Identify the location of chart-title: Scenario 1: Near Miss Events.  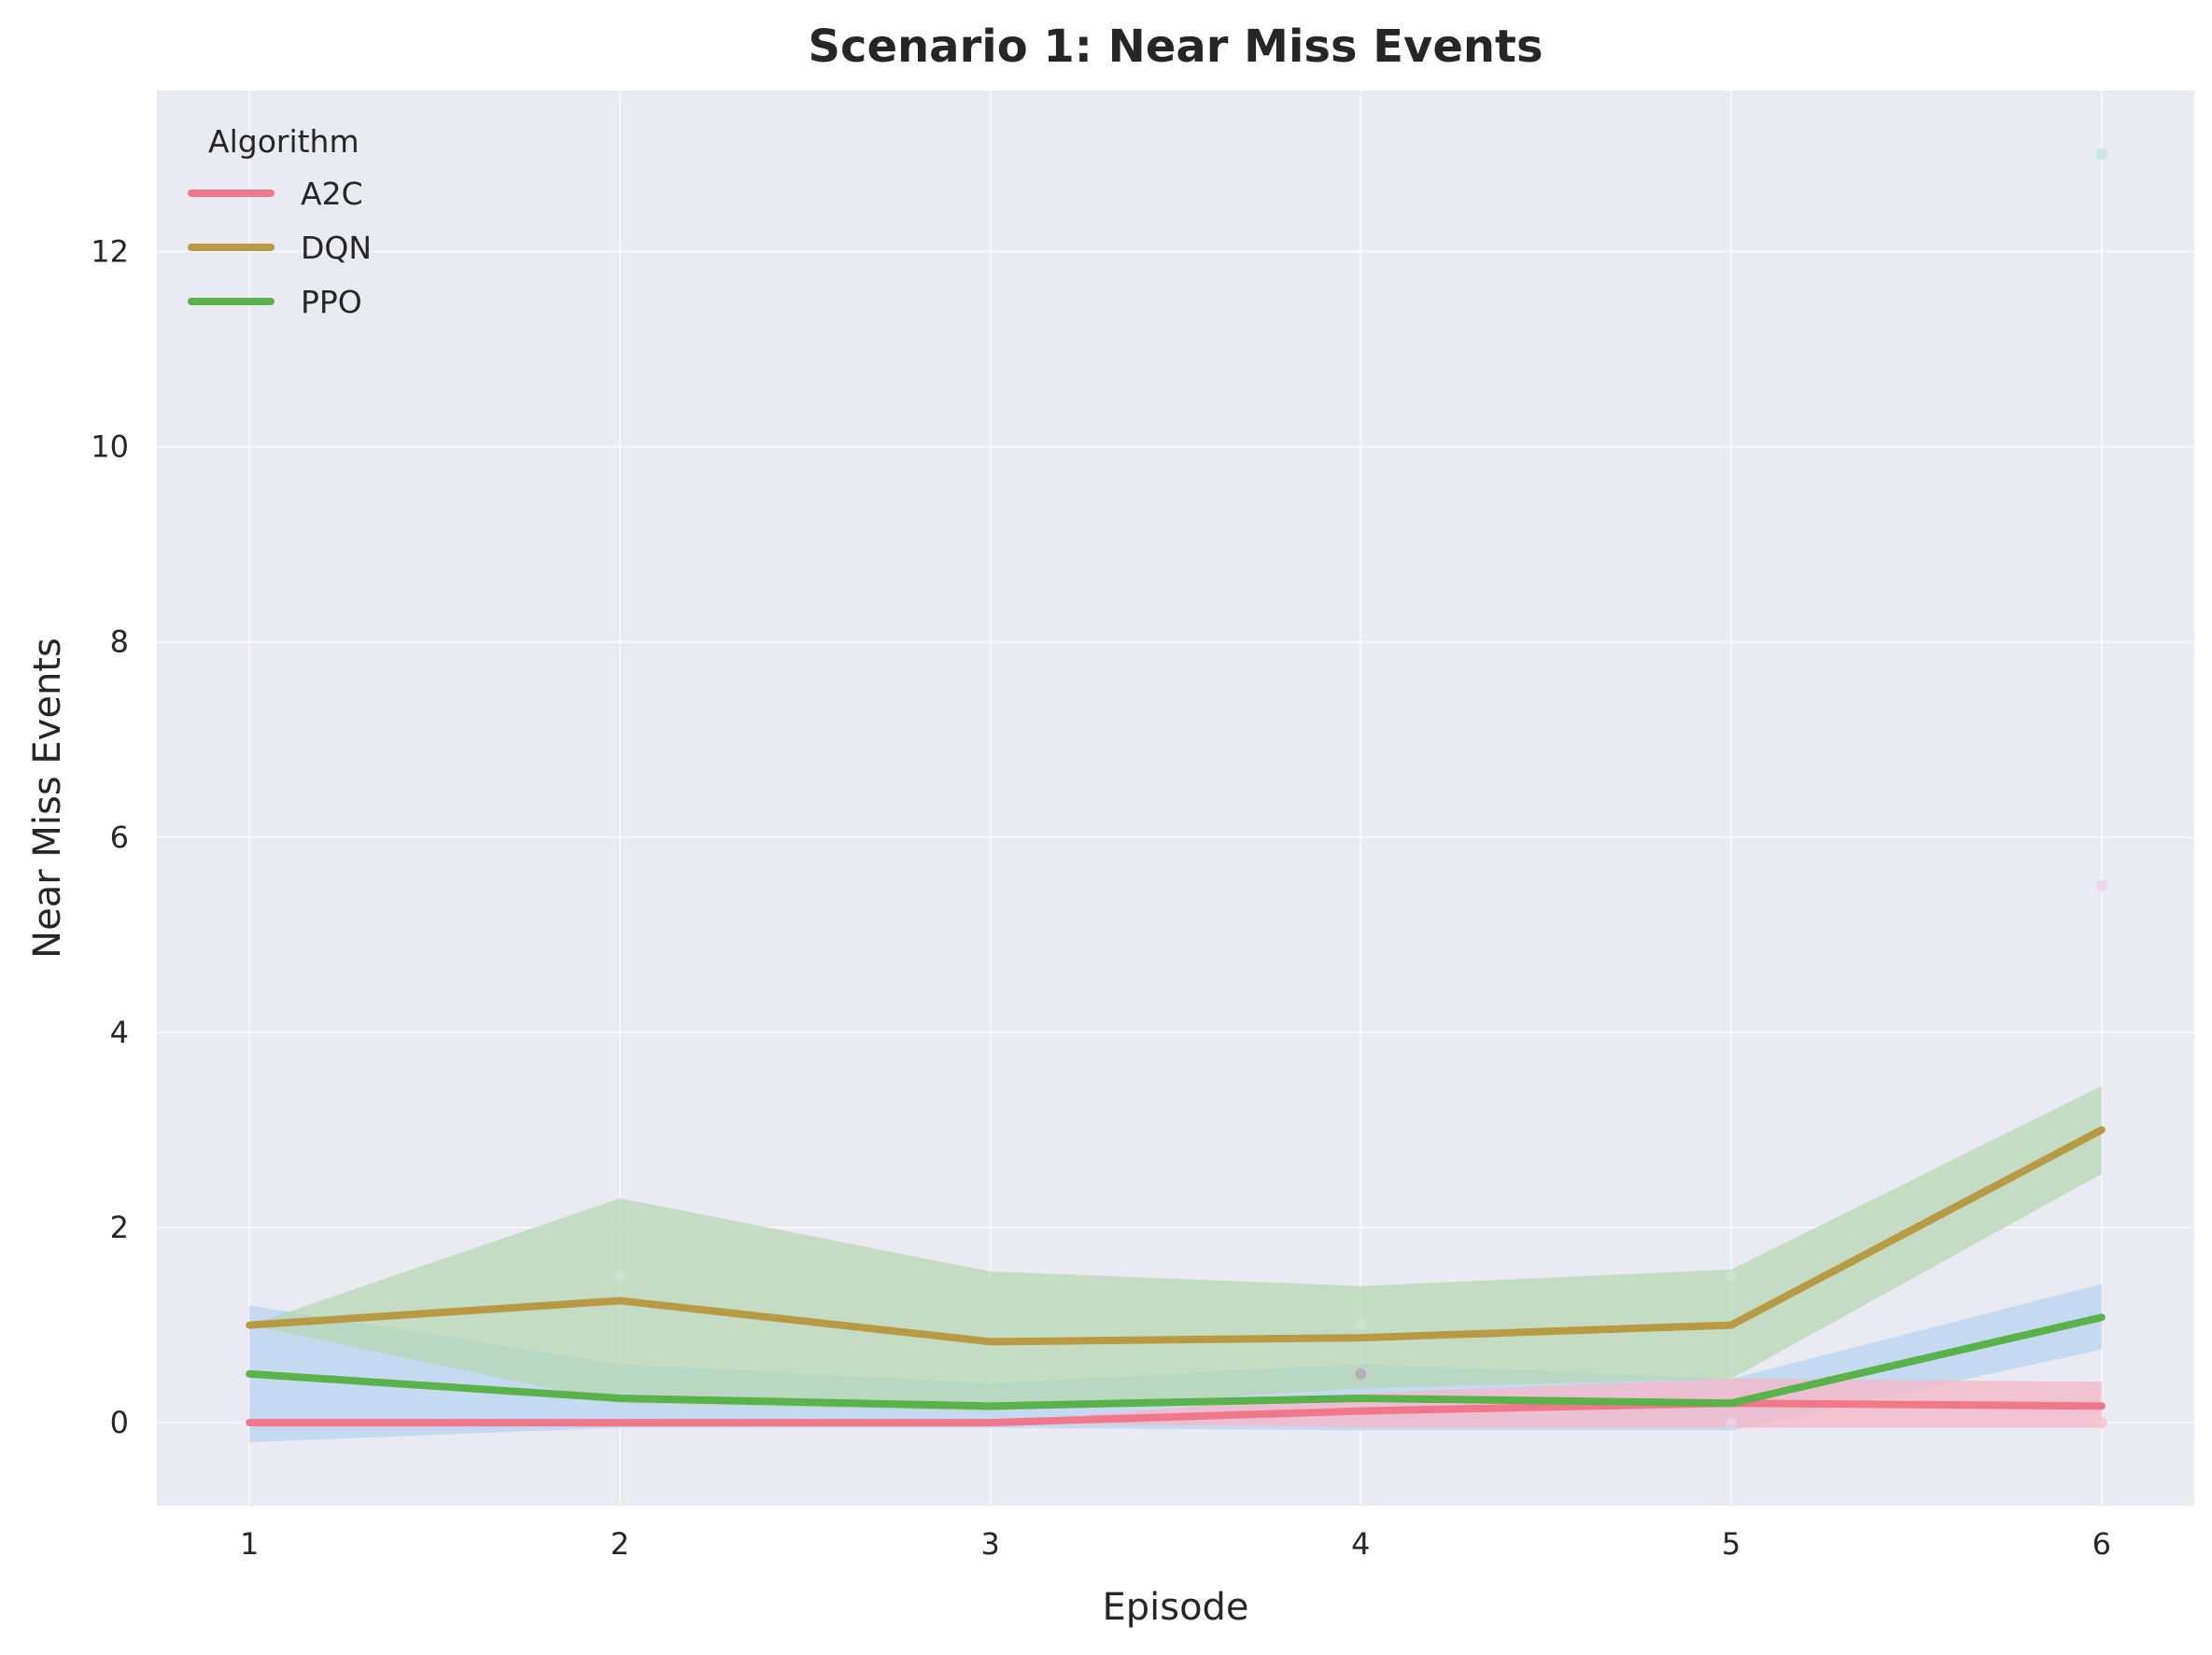
(1175, 47).